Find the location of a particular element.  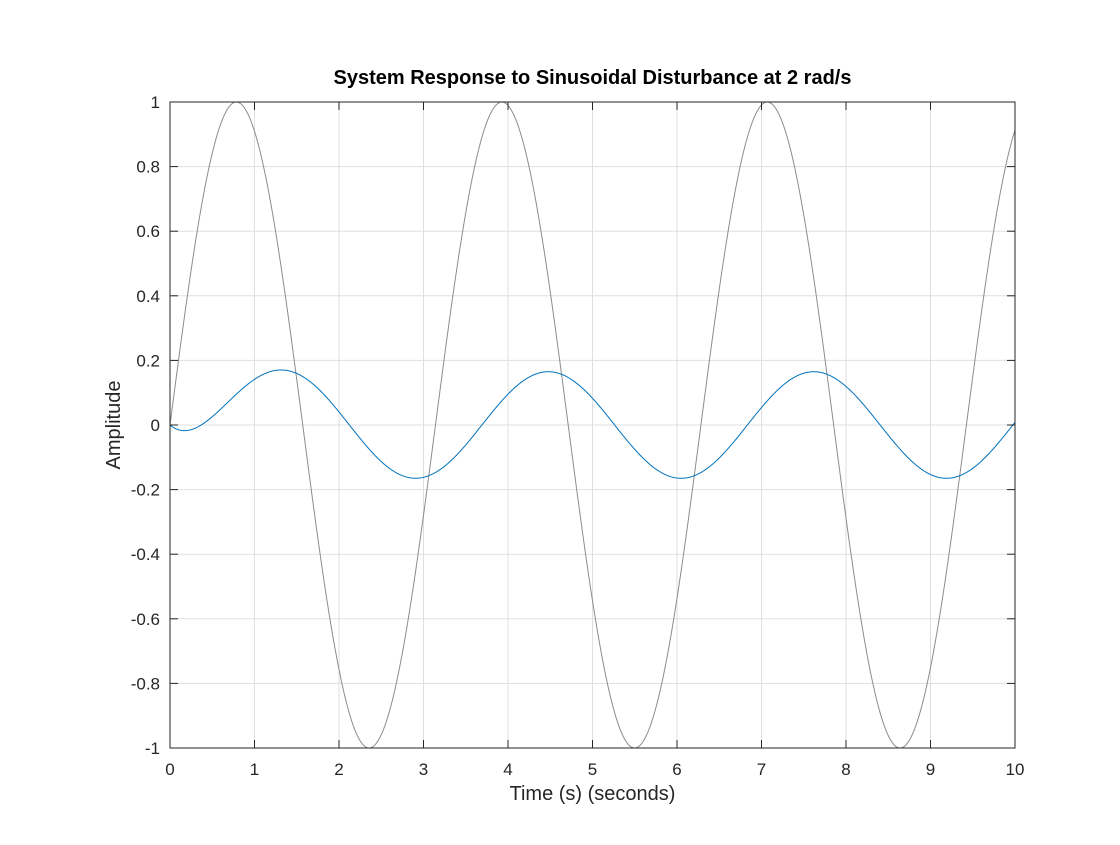

x-tick-label: 10 is located at coordinates (1015, 769).